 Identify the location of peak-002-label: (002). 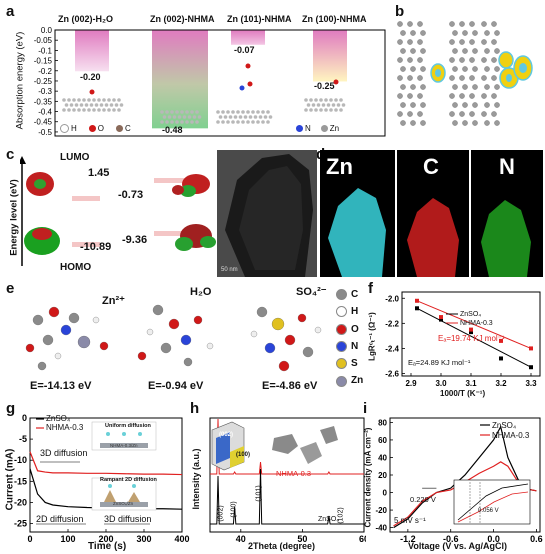
(221, 513).